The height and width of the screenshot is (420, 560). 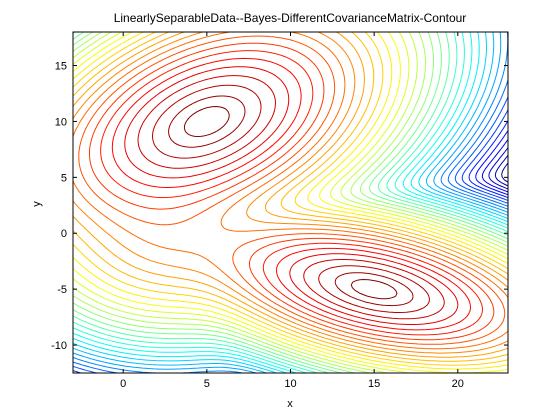 What do you see at coordinates (61, 67) in the screenshot?
I see `y-tick-label: 15` at bounding box center [61, 67].